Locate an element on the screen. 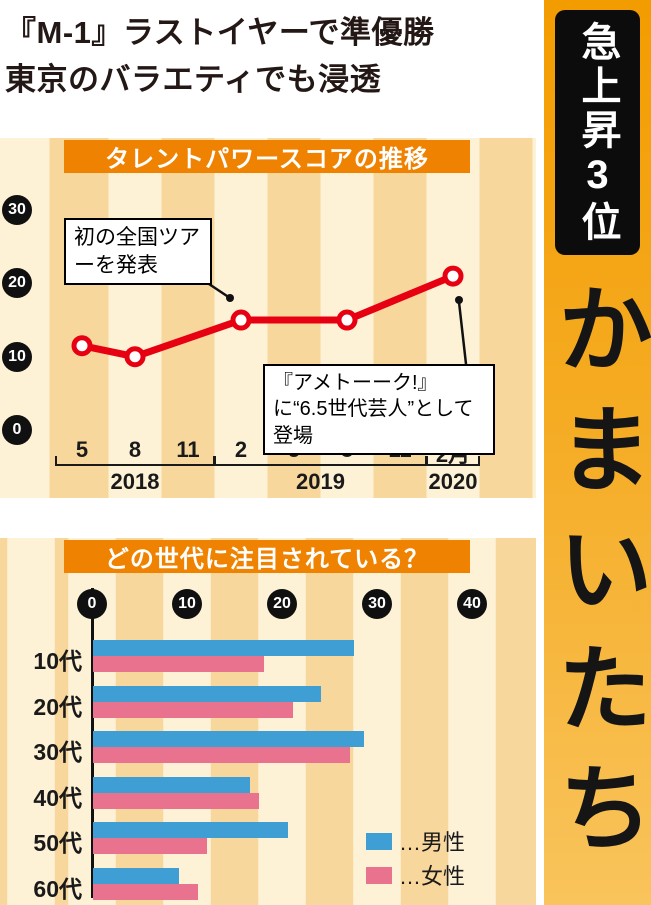  category-label: 20代 is located at coordinates (57, 706).